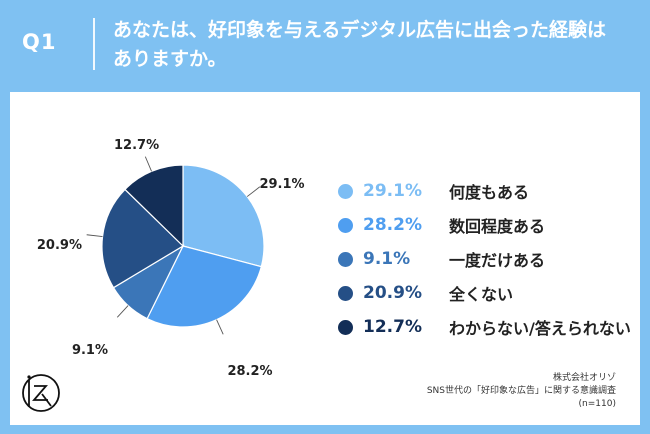  Describe the element at coordinates (94, 44) in the screenshot. I see `header-divider` at that location.